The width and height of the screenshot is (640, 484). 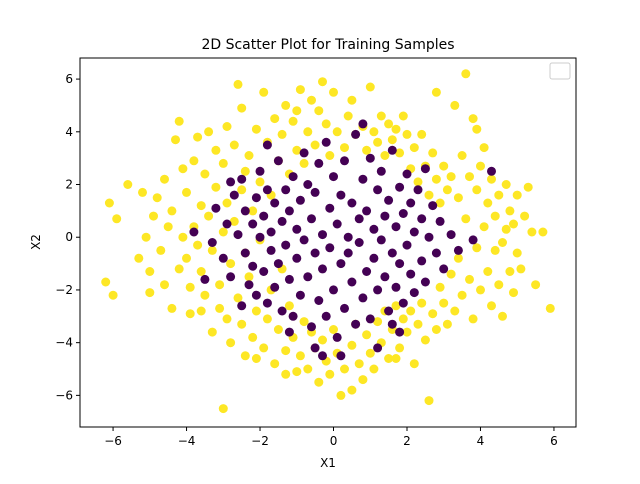 I want to click on y-tick-label: −6, so click(x=64, y=395).